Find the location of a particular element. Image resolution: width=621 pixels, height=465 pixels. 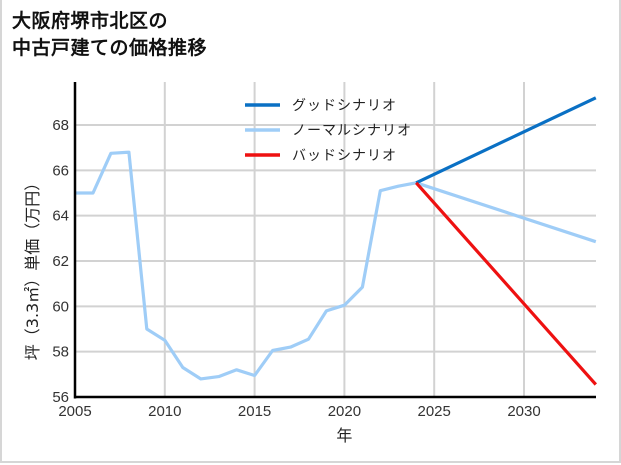

x-tick-label: 2025 is located at coordinates (434, 411).